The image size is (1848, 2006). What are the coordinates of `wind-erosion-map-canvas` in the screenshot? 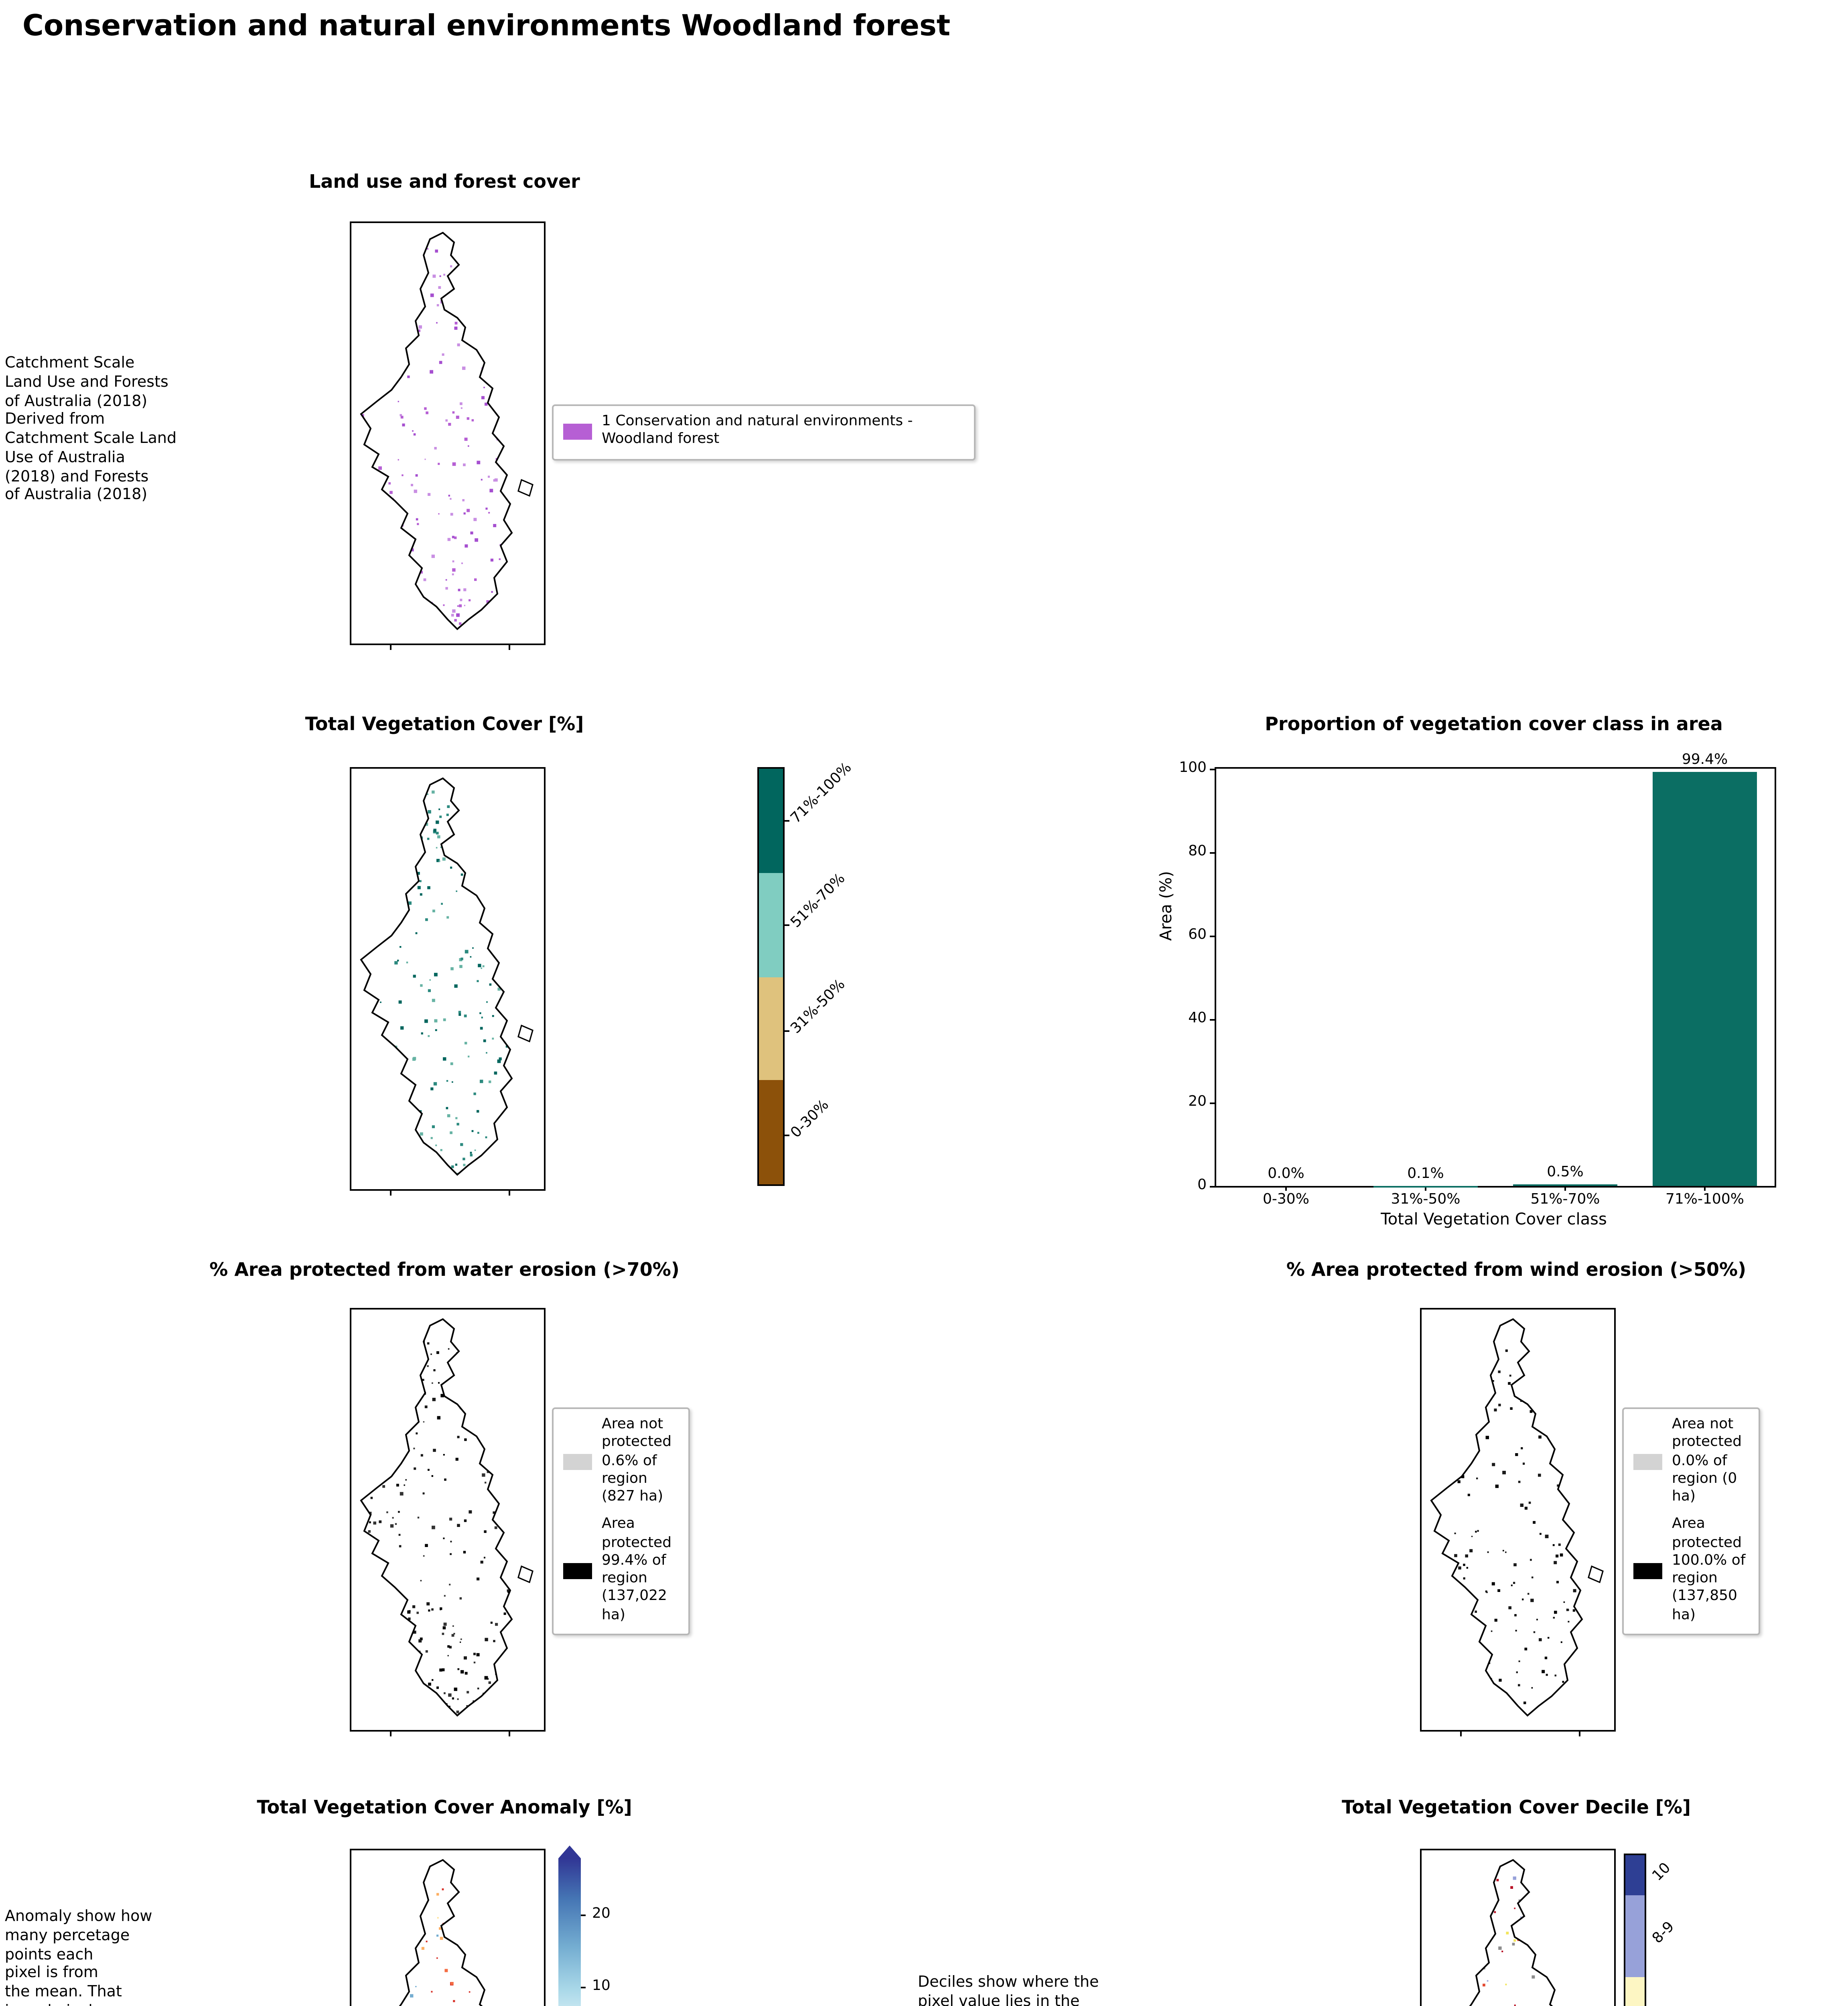 It's located at (1517, 1517).